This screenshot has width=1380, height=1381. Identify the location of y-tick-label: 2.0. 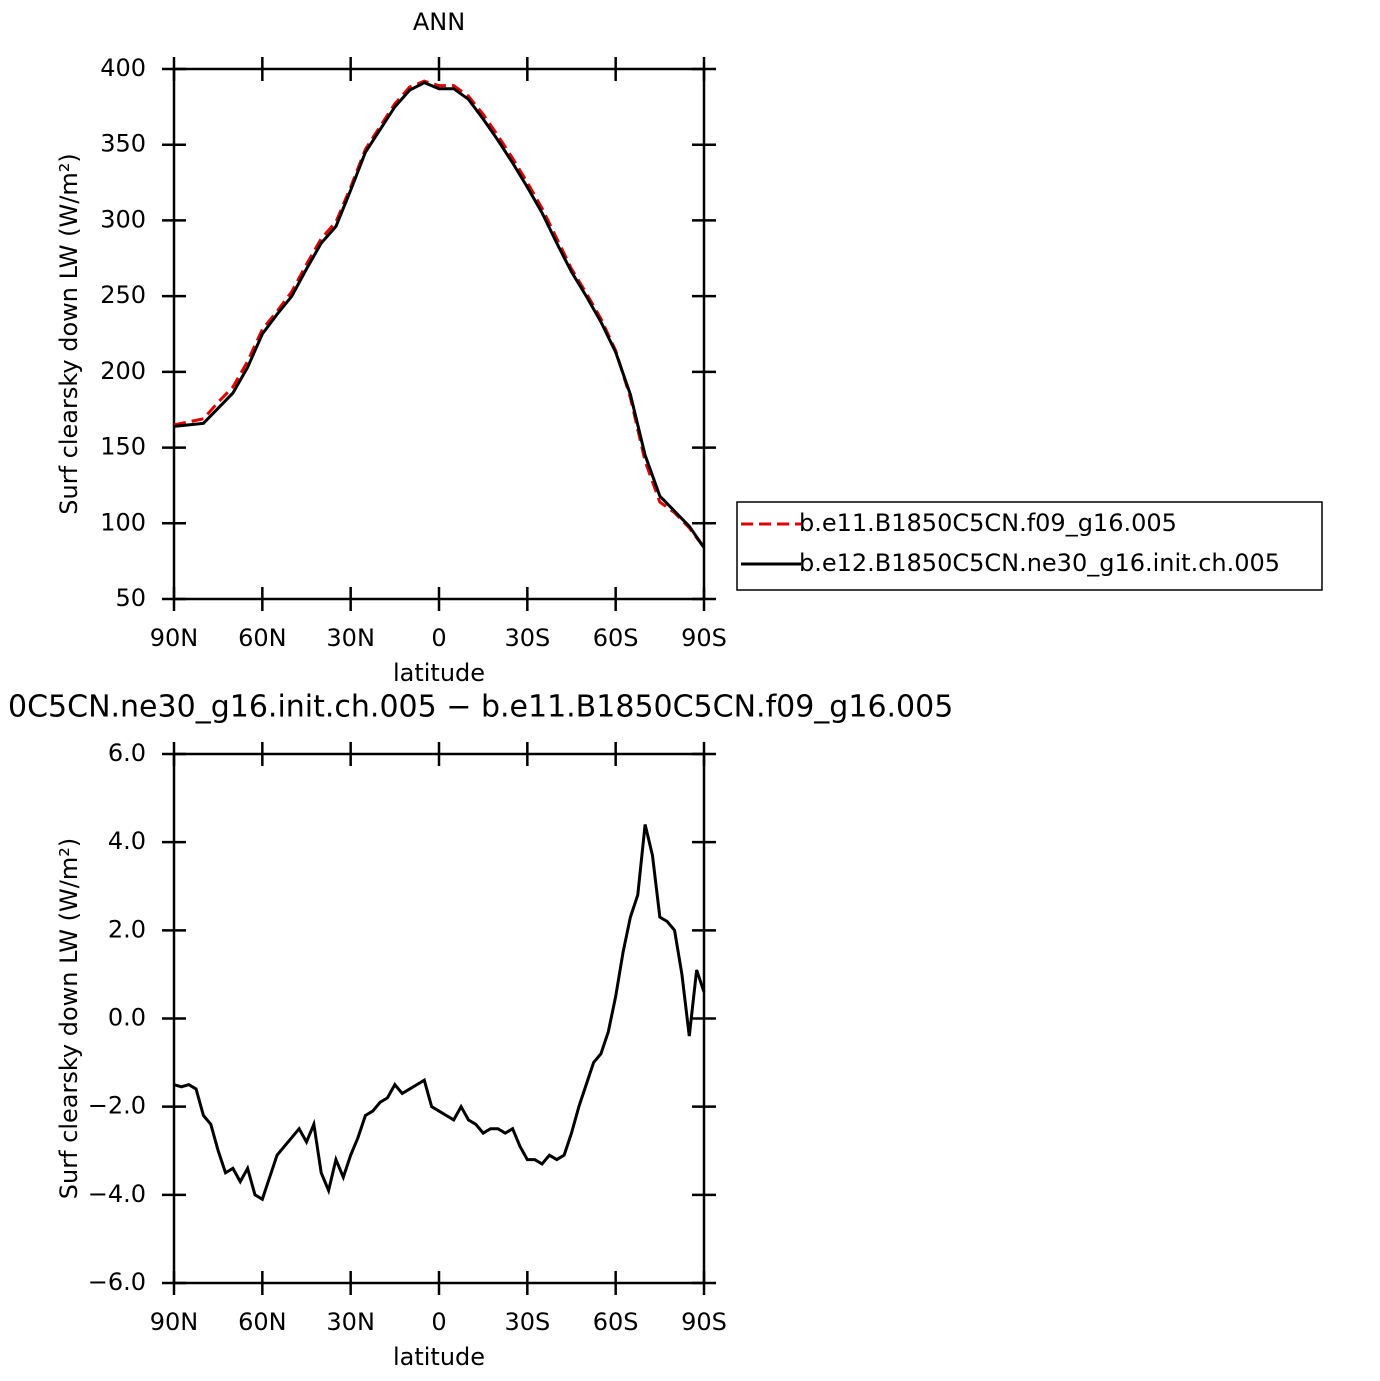
(127, 929).